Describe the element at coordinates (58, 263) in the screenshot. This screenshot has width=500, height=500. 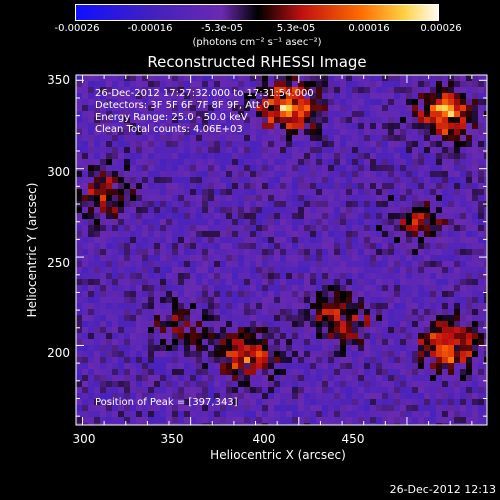
I see `y-tick-label: 250` at that location.